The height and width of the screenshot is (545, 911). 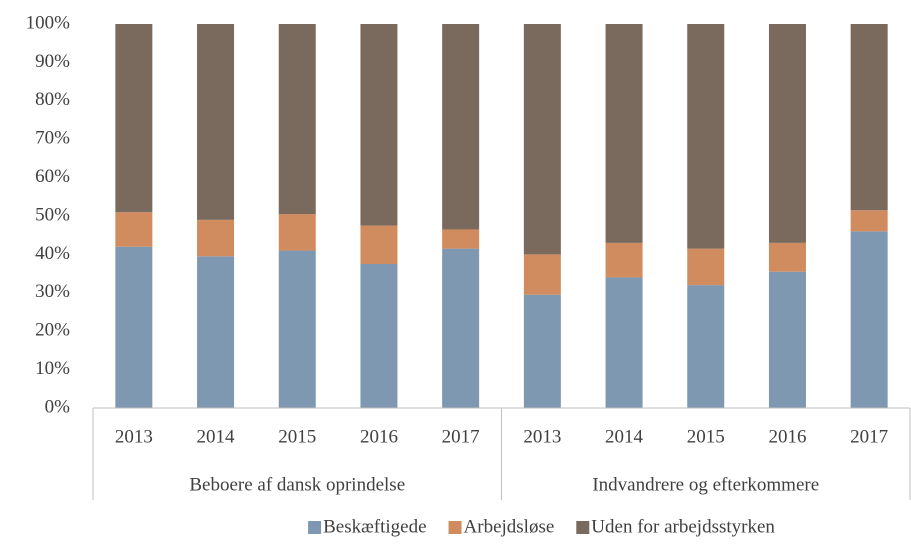 What do you see at coordinates (52, 138) in the screenshot?
I see `y-tick-label: 70%` at bounding box center [52, 138].